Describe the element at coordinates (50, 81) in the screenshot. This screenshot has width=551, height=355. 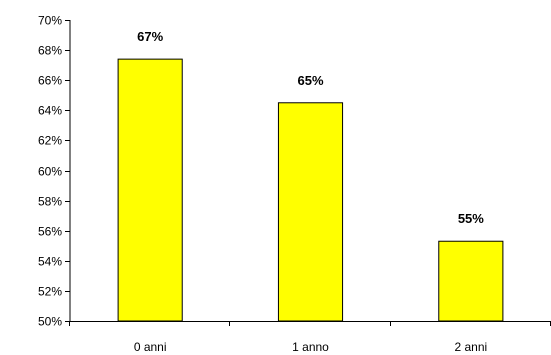
I see `y-tick-label: 66%` at that location.